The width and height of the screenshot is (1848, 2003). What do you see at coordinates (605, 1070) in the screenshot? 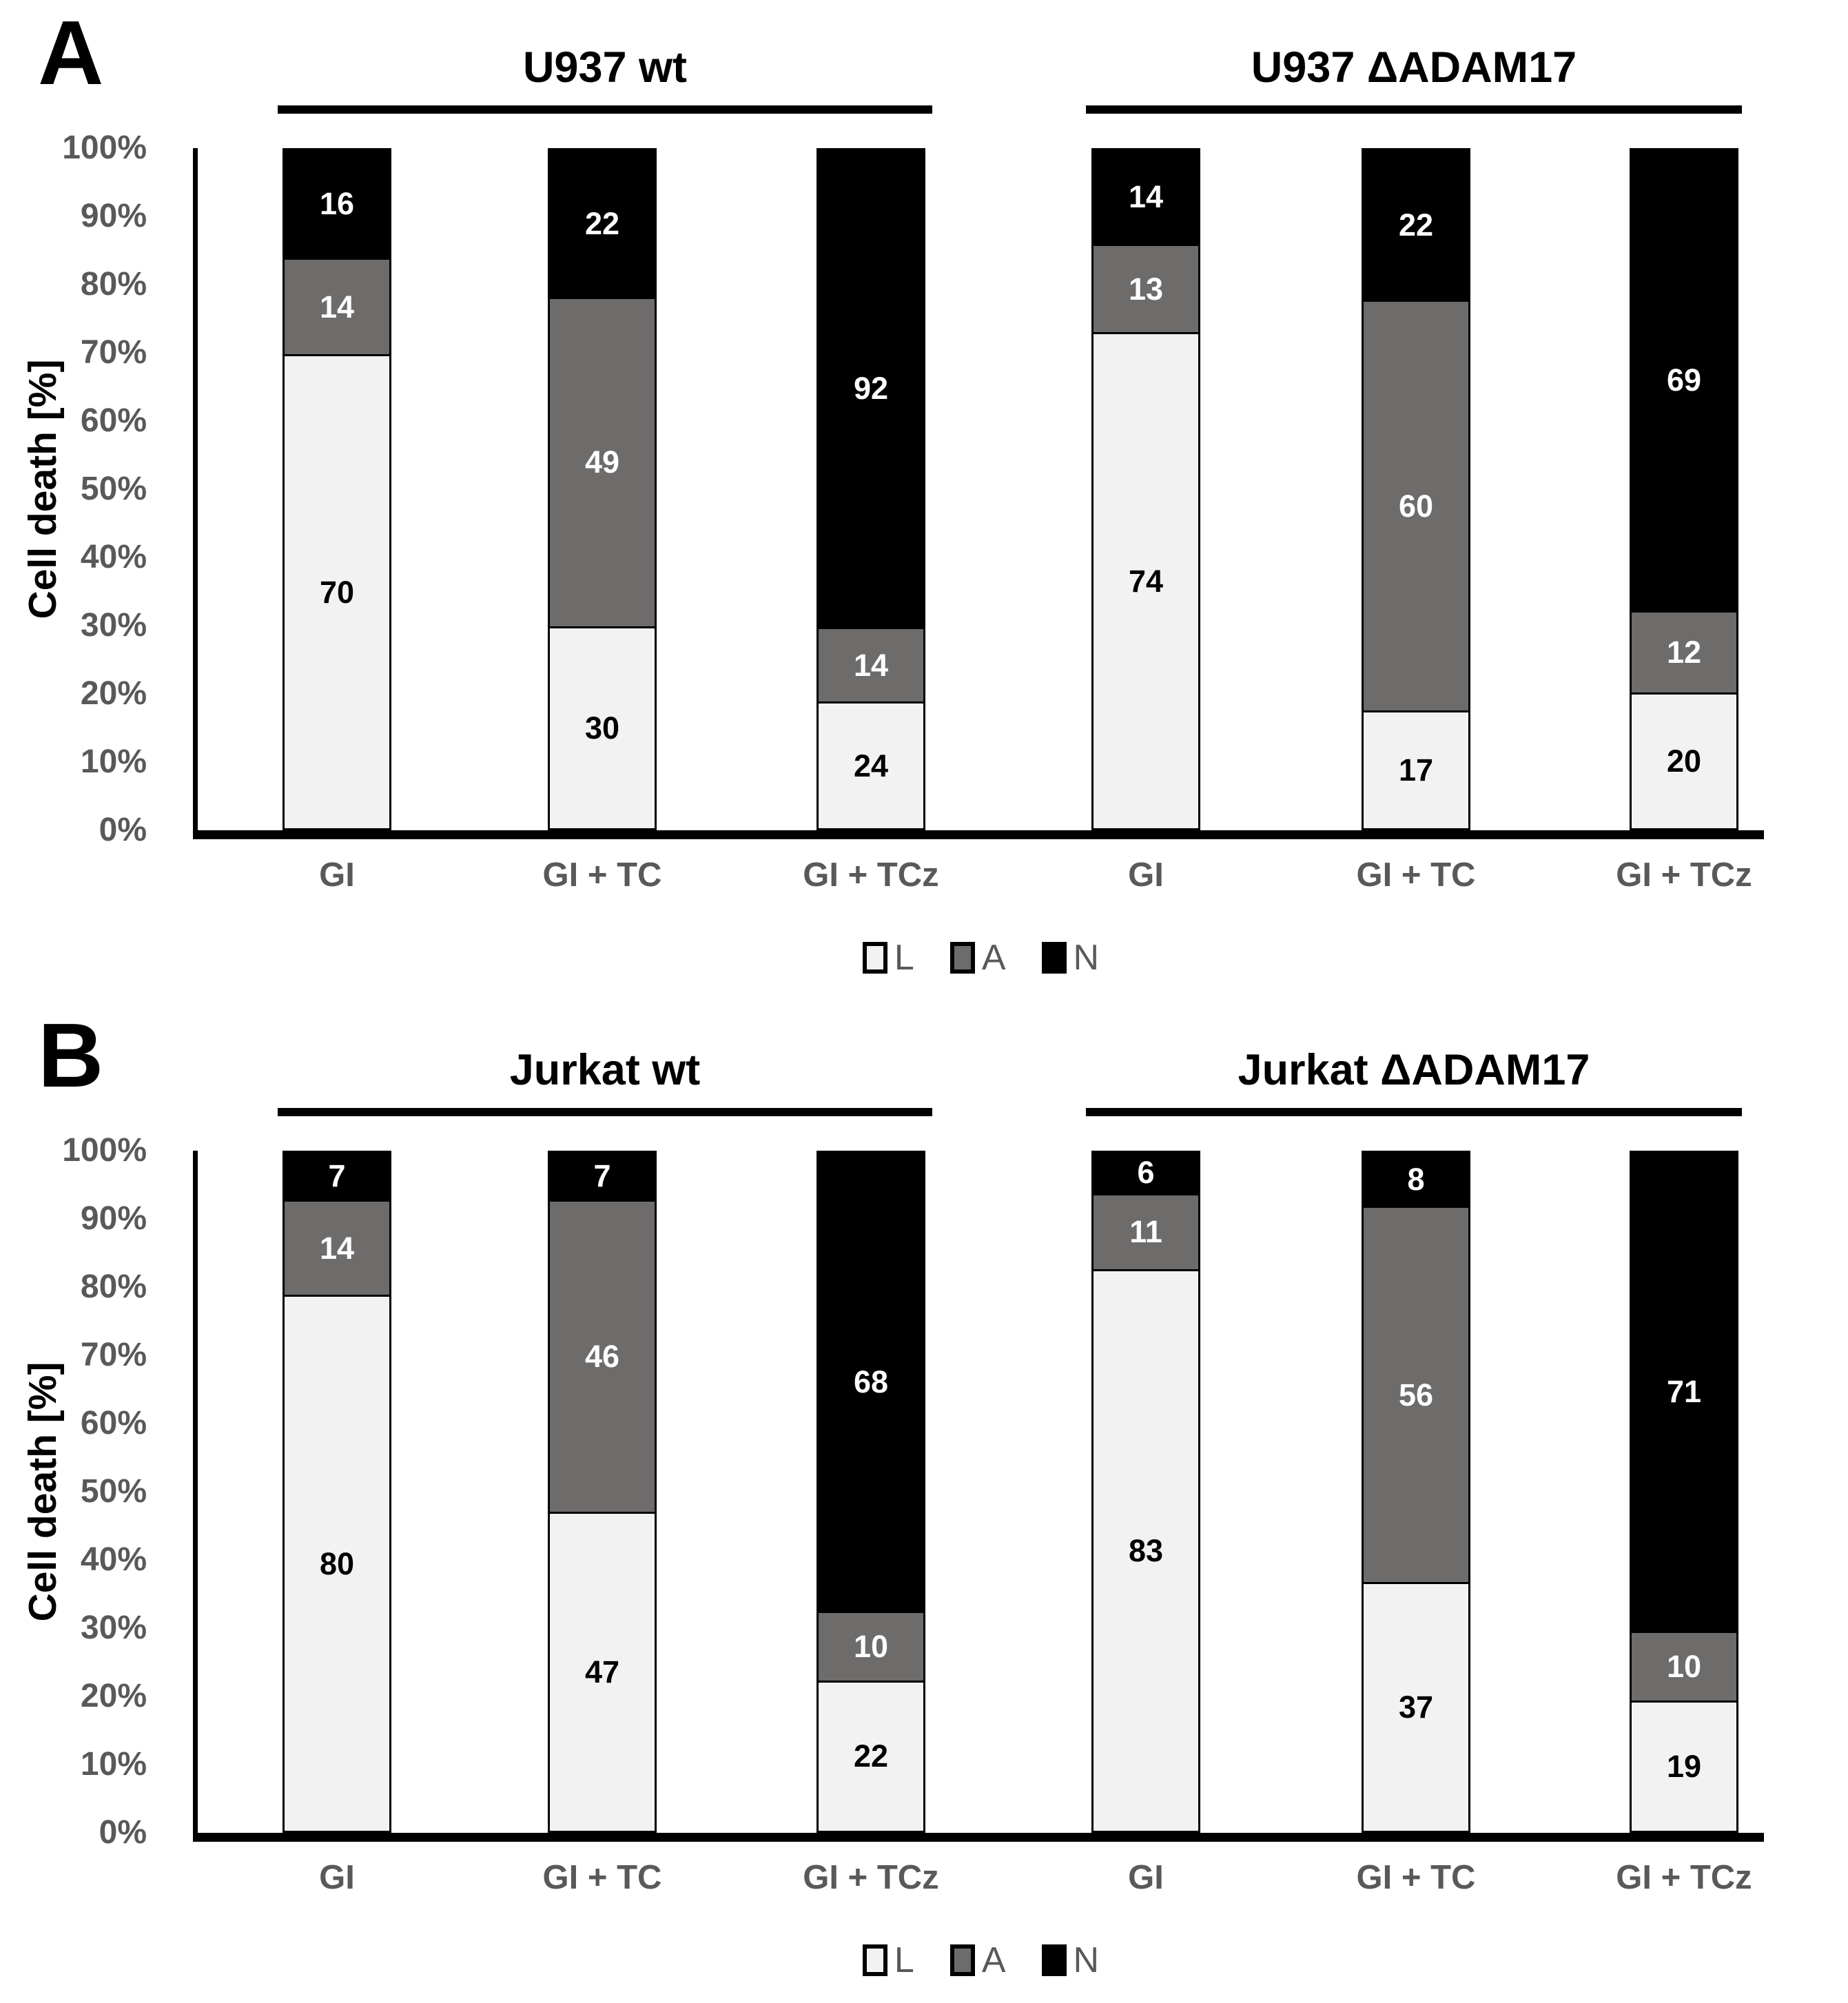
I see `chart-title: Jurkat wt` at bounding box center [605, 1070].